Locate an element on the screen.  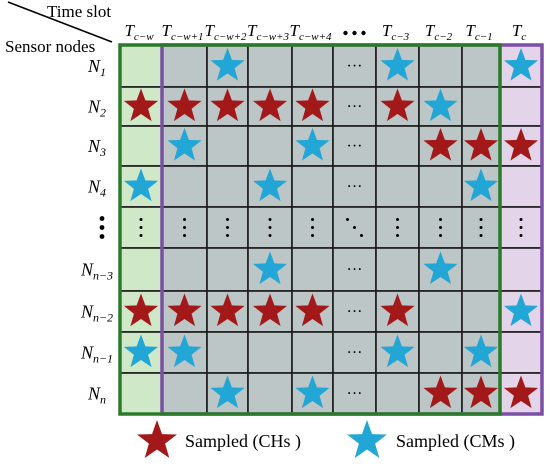
column-header-6-sub: c−3 is located at coordinates (400, 37).